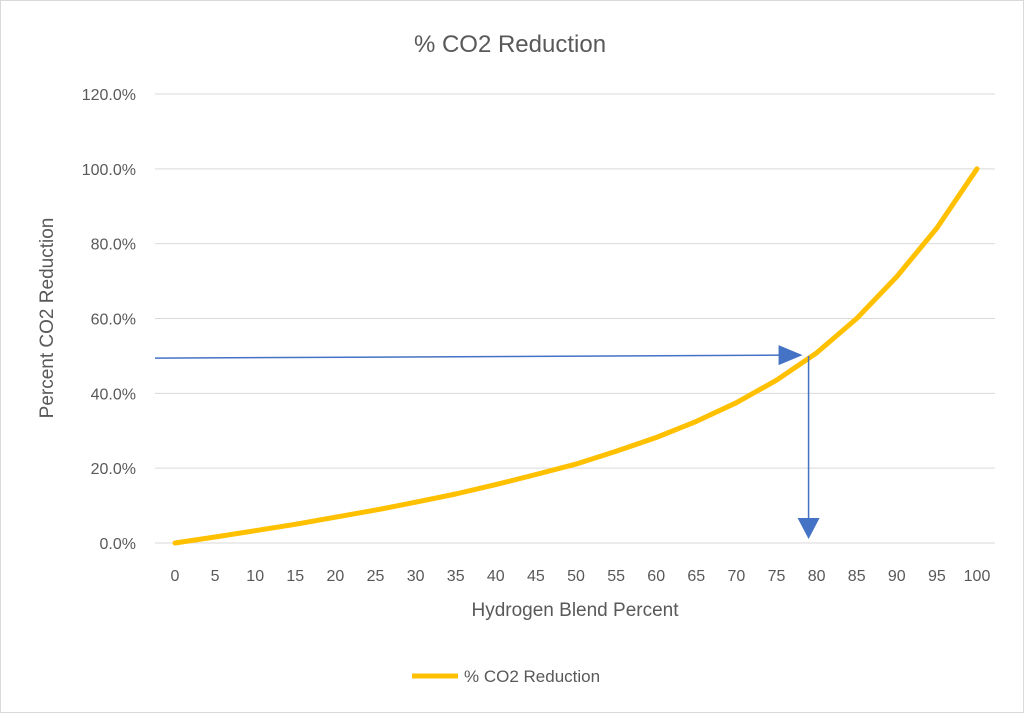  I want to click on y-tick-label: 40.0%, so click(113, 394).